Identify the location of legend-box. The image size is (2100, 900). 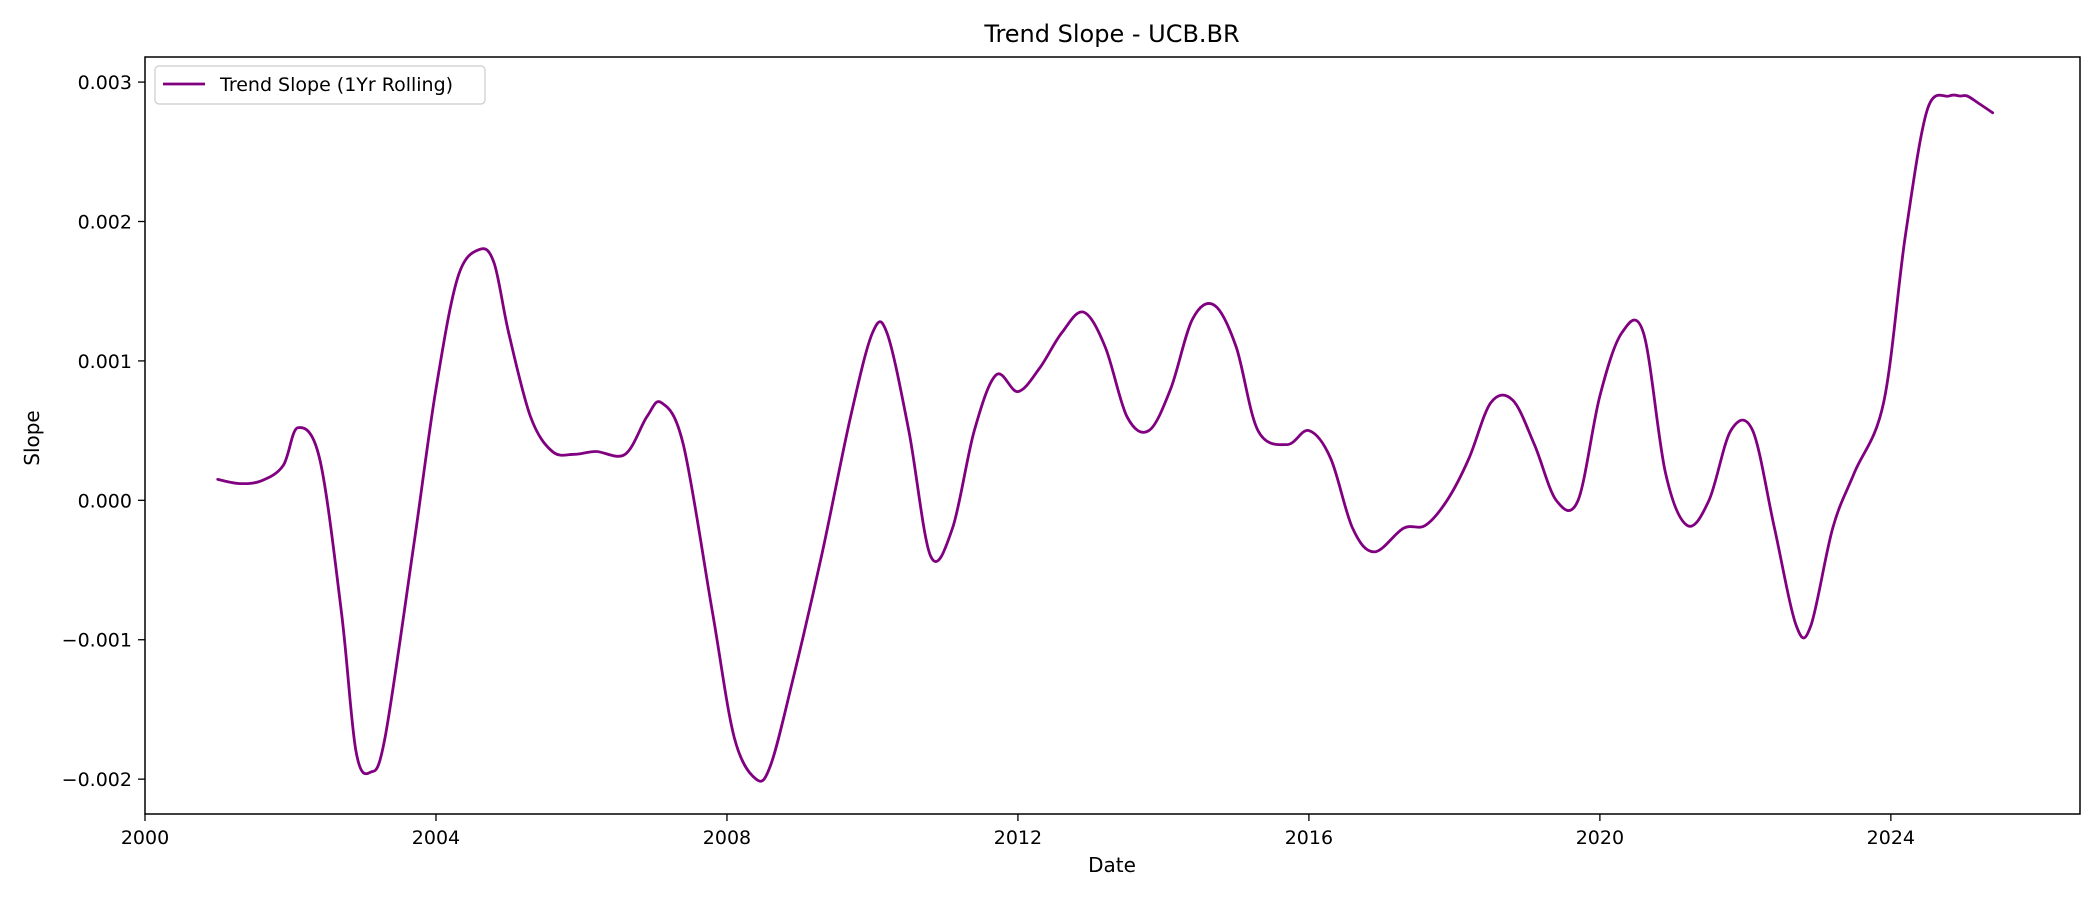
(320, 85).